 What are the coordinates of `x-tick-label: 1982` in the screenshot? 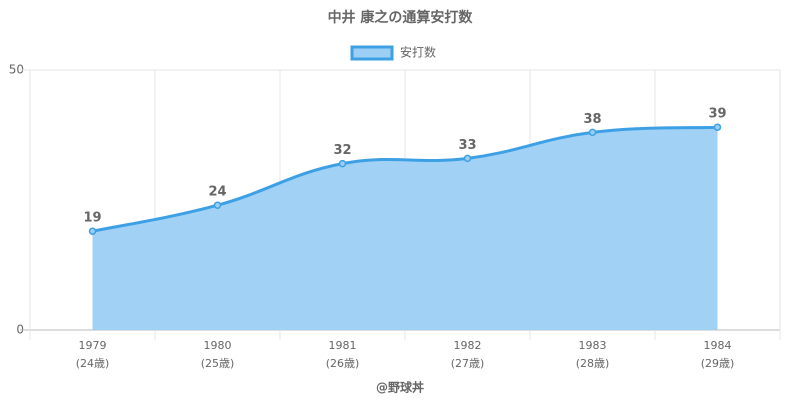 It's located at (468, 345).